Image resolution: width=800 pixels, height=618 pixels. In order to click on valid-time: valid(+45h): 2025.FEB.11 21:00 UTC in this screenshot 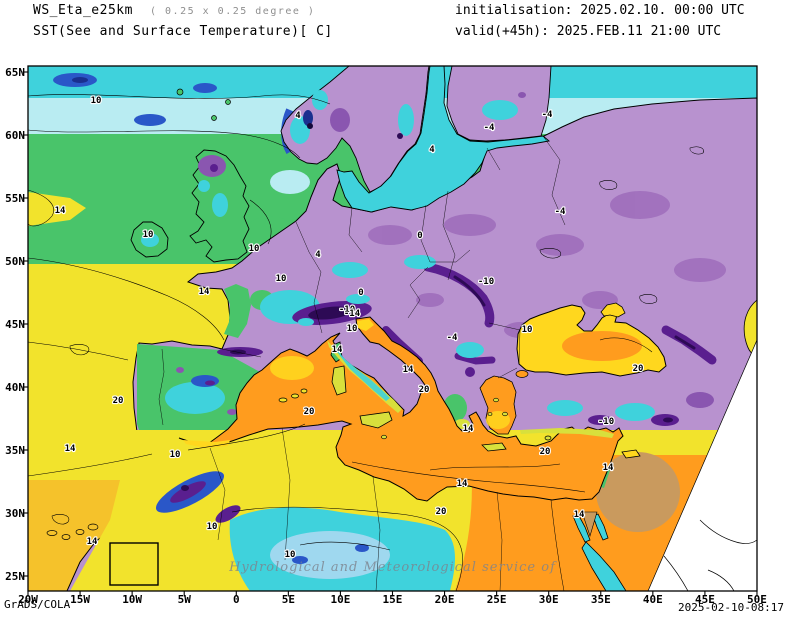, I will do `click(588, 31)`.